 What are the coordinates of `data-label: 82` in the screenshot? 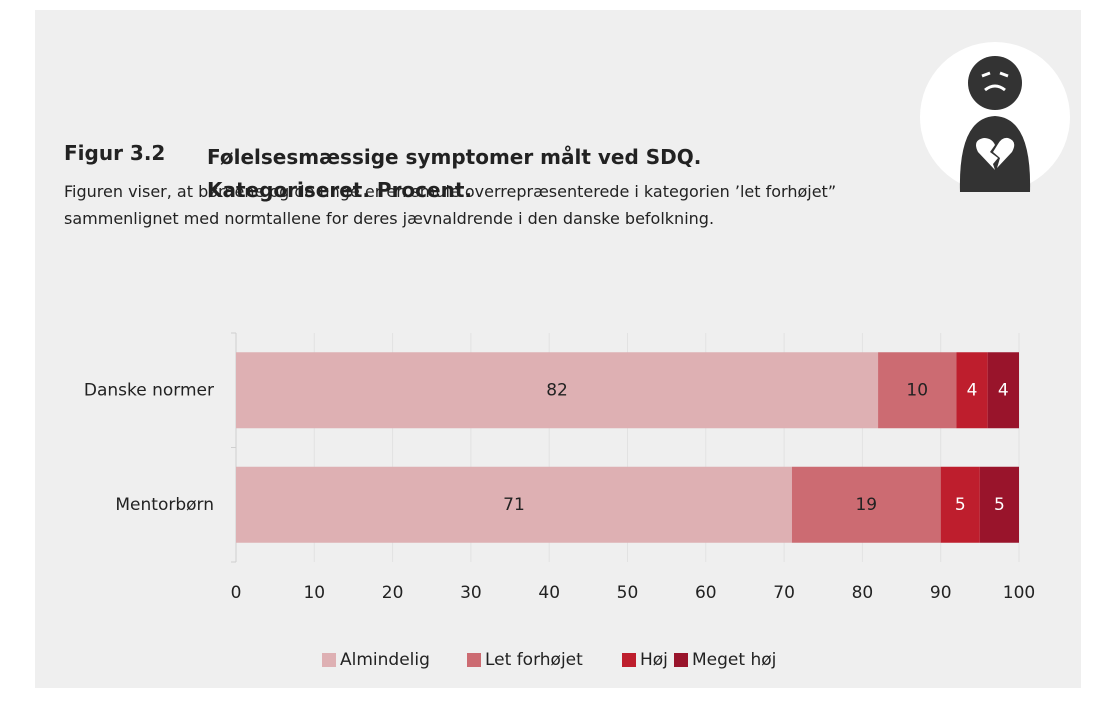 It's located at (557, 390).